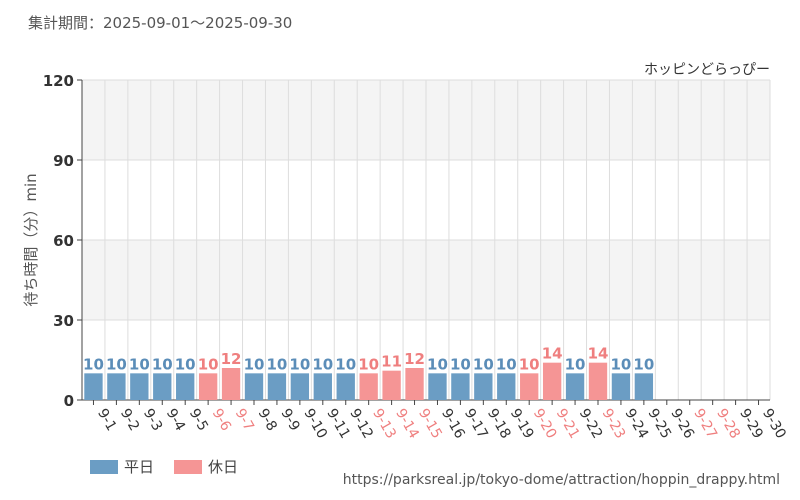  Describe the element at coordinates (568, 424) in the screenshot. I see `x-tick-label-9-21: 9-21` at that location.